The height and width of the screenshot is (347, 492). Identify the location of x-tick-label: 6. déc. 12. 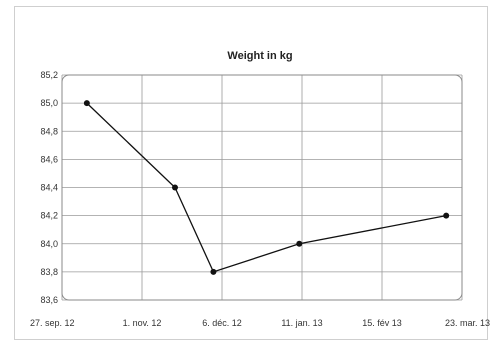
(222, 323).